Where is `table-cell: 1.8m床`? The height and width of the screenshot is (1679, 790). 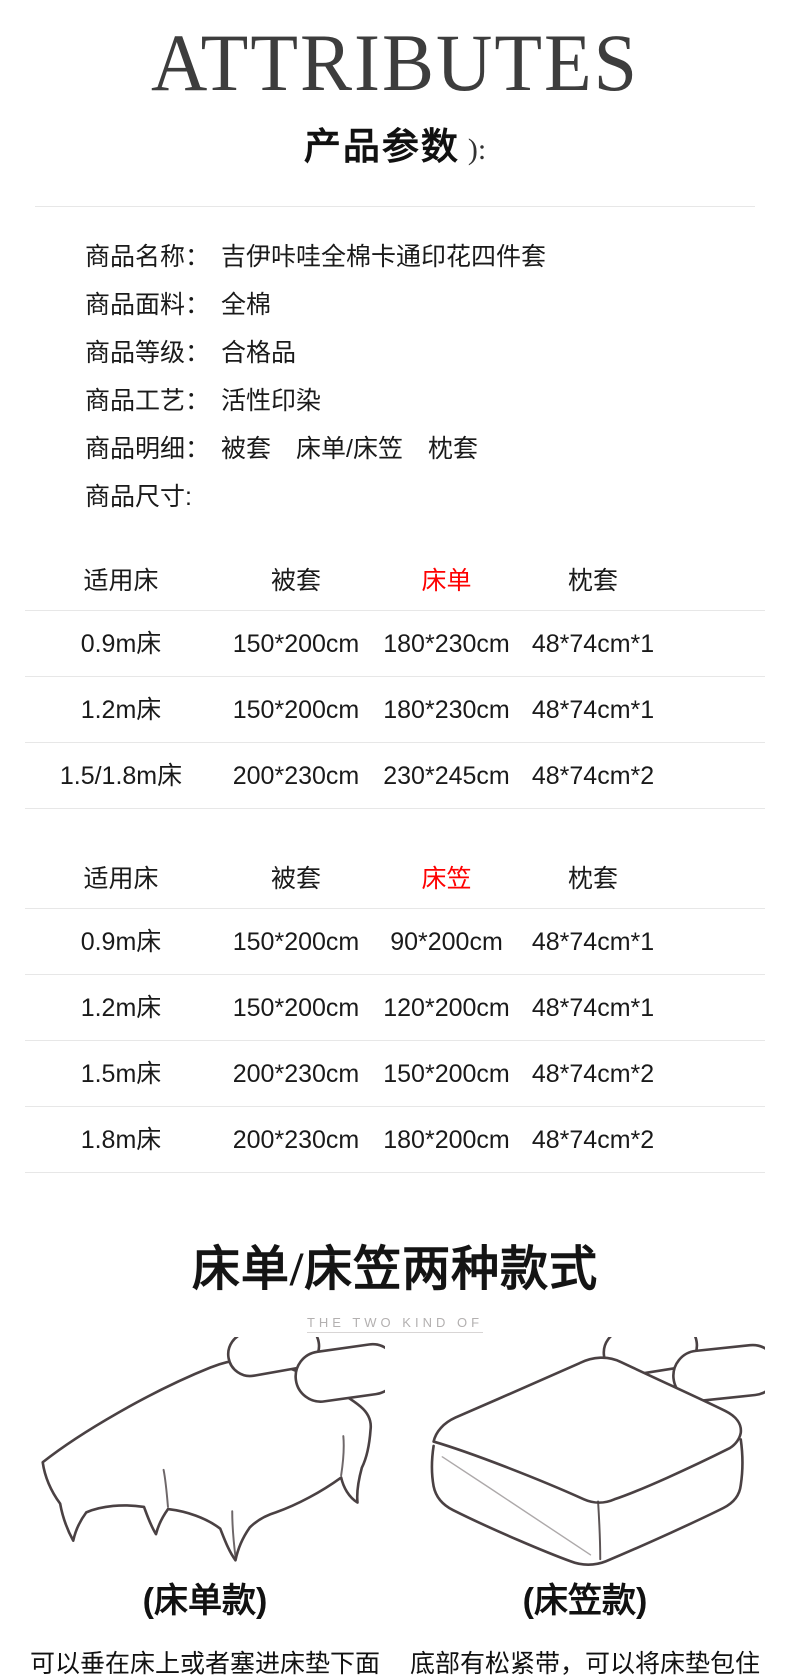
table-cell: 1.8m床 is located at coordinates (121, 1139).